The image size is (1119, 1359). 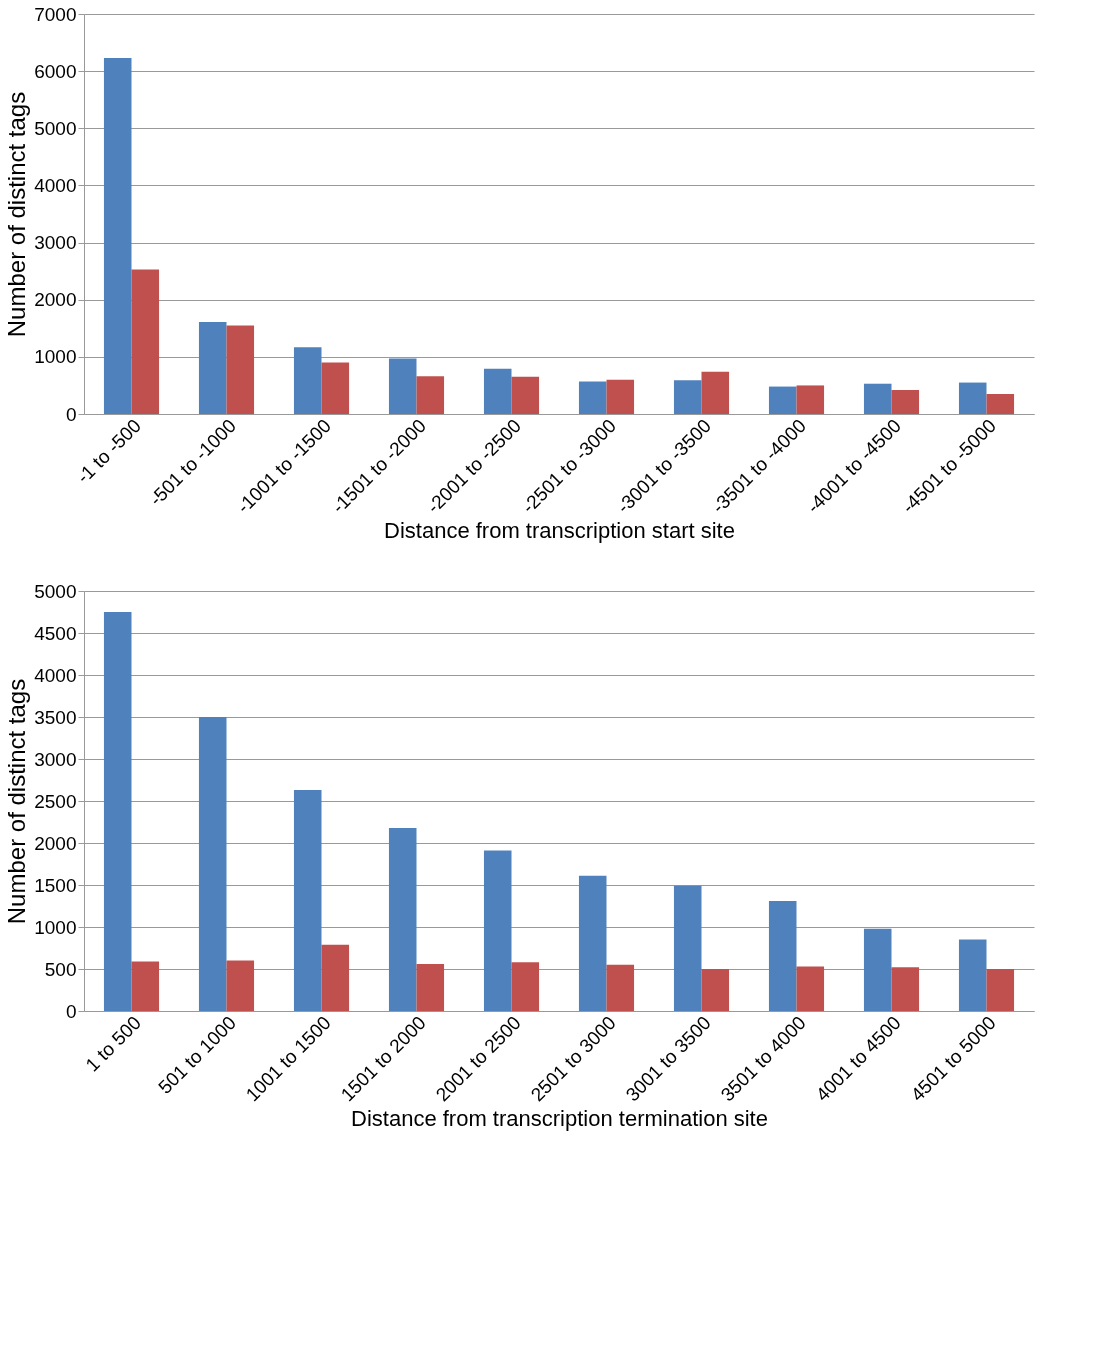 I want to click on x-axis-title: Distance from transcription start site, so click(x=559, y=531).